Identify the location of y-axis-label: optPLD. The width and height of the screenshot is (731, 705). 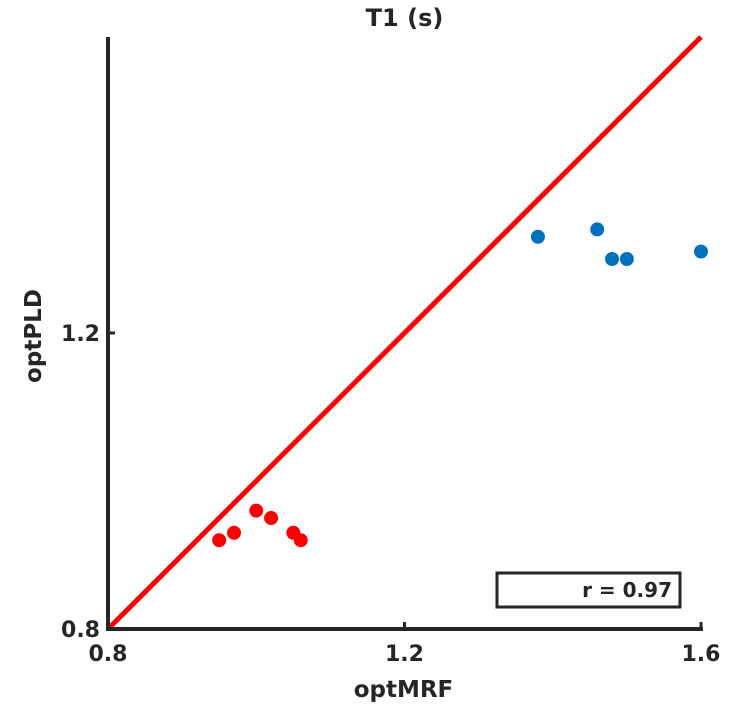
(34, 336).